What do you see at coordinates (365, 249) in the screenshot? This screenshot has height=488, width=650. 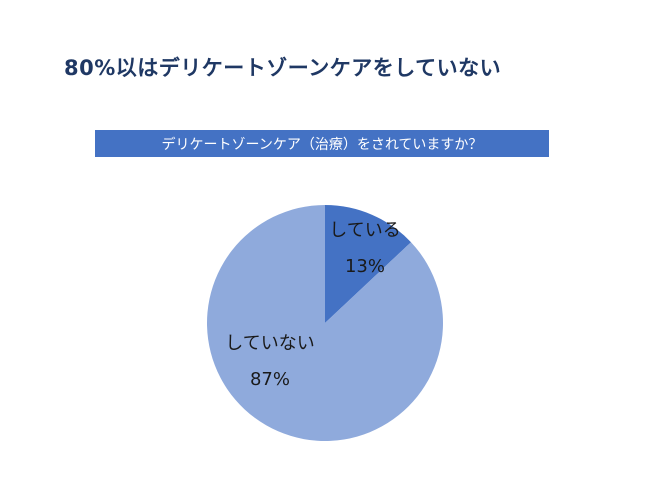 I see `slice-label-shiteiru: している 13%` at bounding box center [365, 249].